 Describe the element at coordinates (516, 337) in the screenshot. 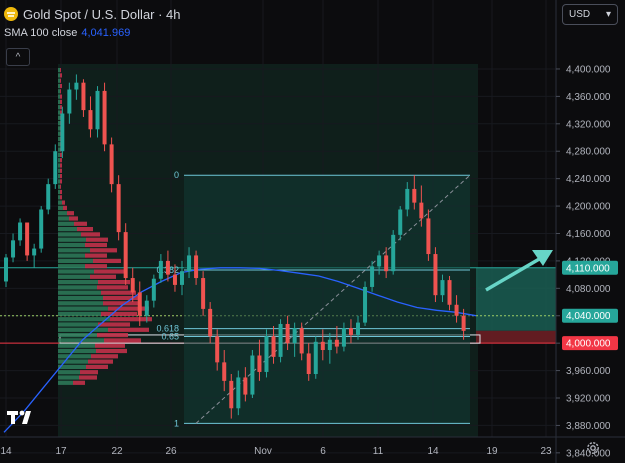

I see `stop-zone` at that location.